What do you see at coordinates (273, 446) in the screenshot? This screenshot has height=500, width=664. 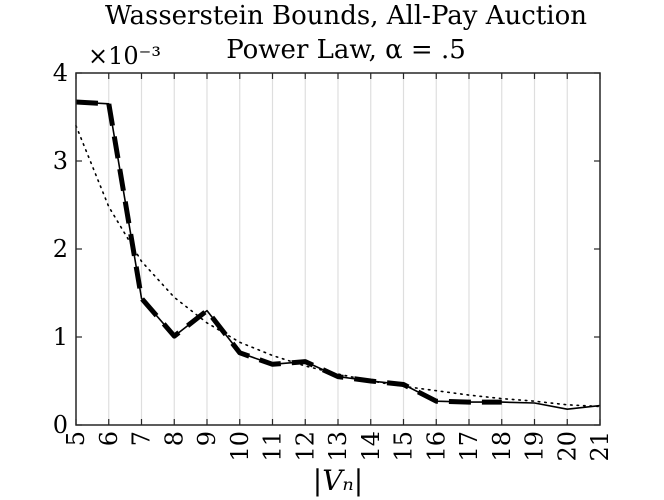 I see `x-tick-label: 11` at bounding box center [273, 446].